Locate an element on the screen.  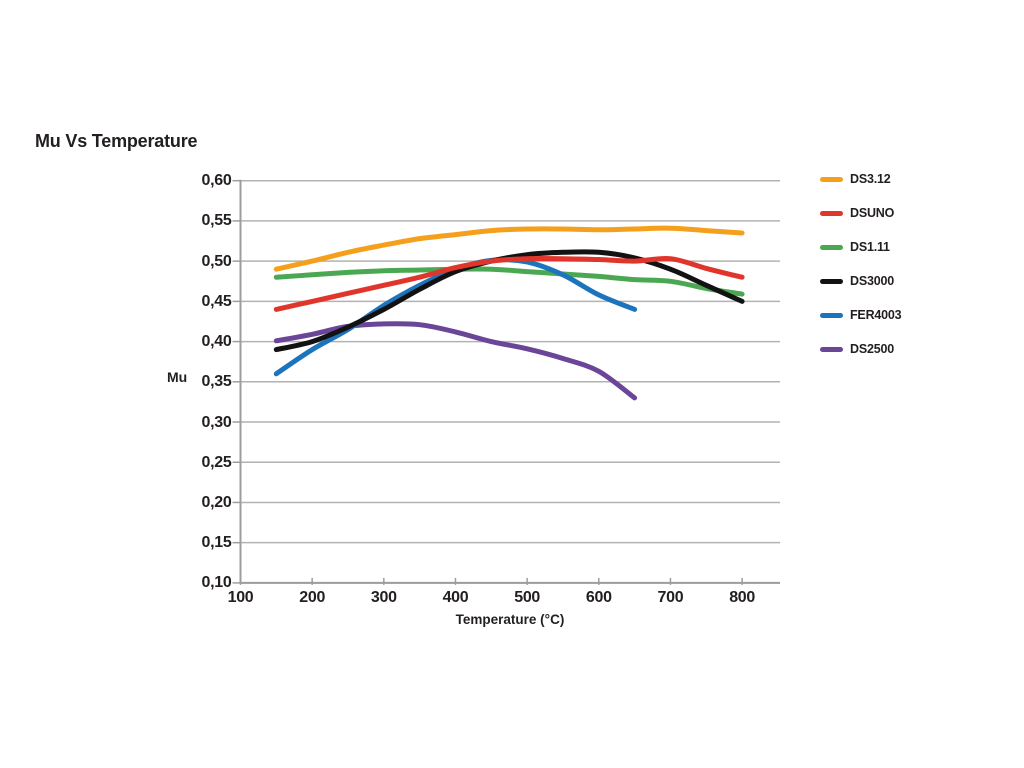
x-tick-label: 100 is located at coordinates (240, 597).